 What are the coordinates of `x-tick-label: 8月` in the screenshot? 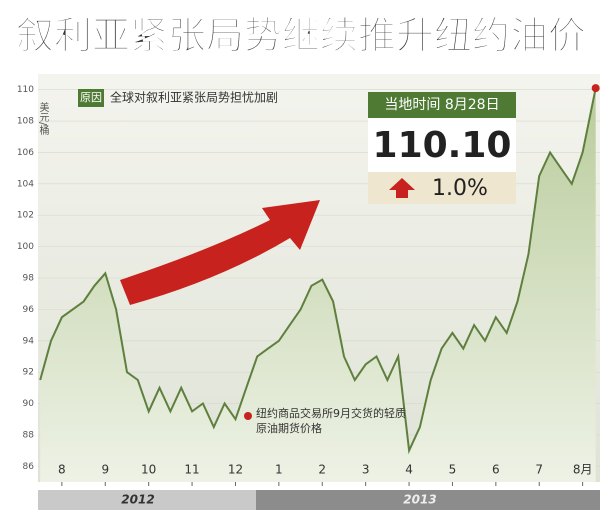 It's located at (583, 470).